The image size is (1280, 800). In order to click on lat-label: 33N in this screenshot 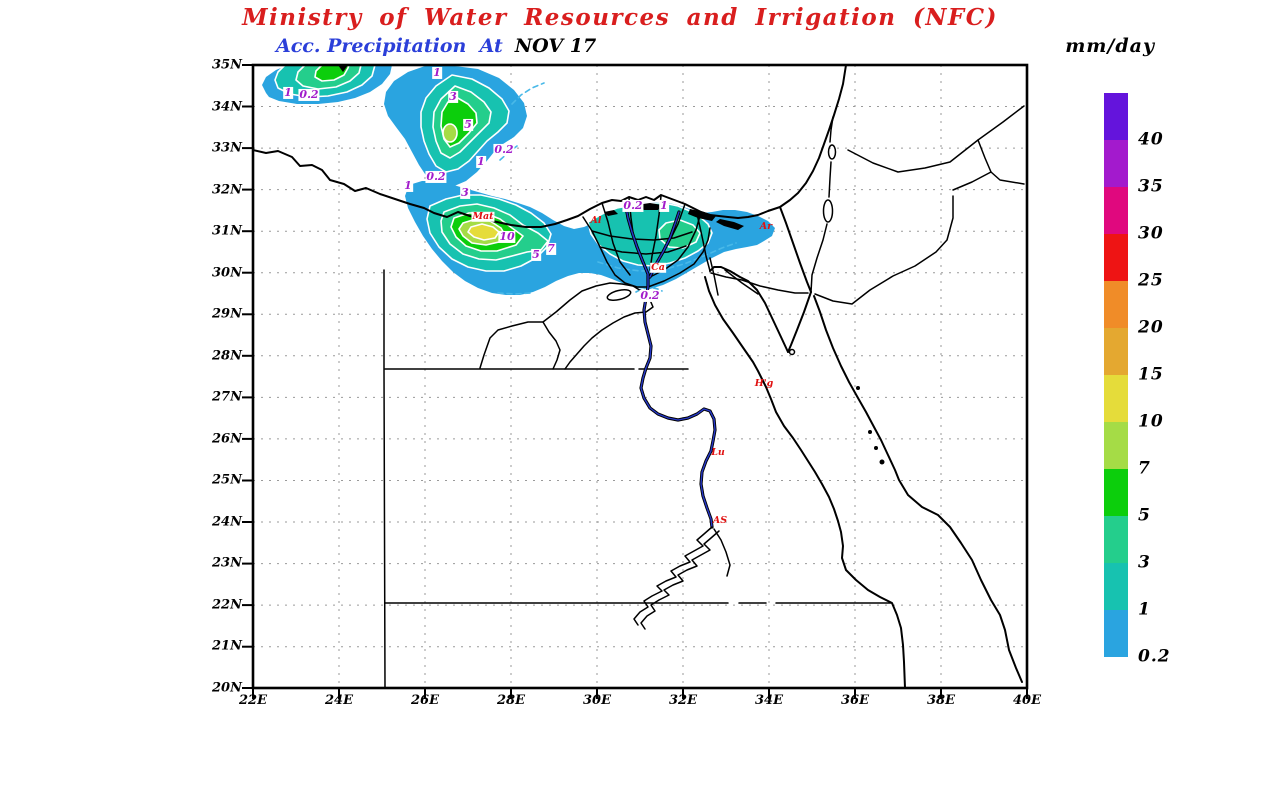, I will do `click(227, 148)`.